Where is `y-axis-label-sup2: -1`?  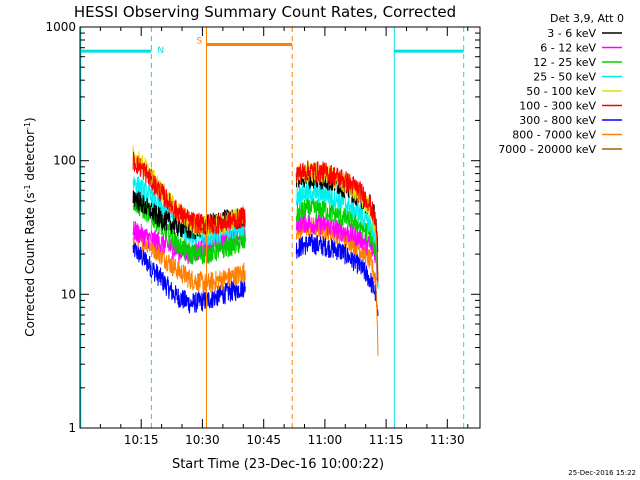
y-axis-label-sup2: -1 is located at coordinates (27, 126).